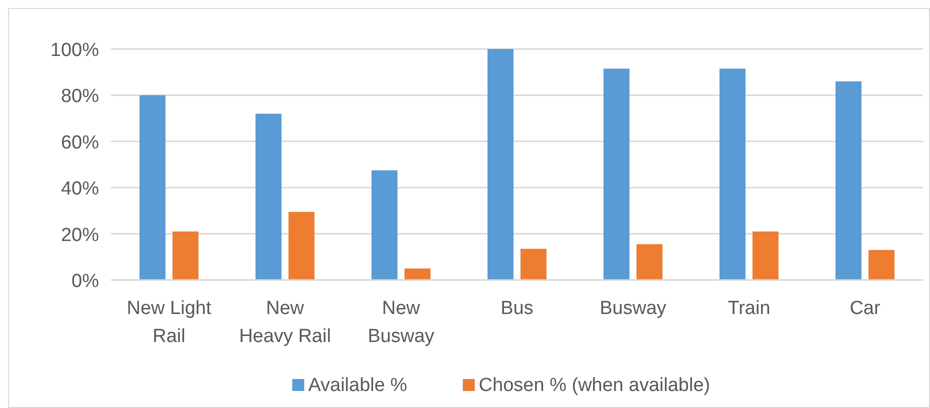 The image size is (930, 408). What do you see at coordinates (80, 143) in the screenshot?
I see `y-tick-label: 60%` at bounding box center [80, 143].